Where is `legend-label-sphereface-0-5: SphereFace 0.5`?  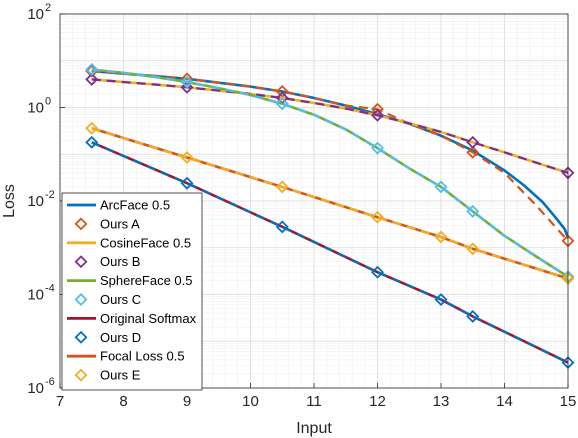 legend-label-sphereface-0-5: SphereFace 0.5 is located at coordinates (146, 280).